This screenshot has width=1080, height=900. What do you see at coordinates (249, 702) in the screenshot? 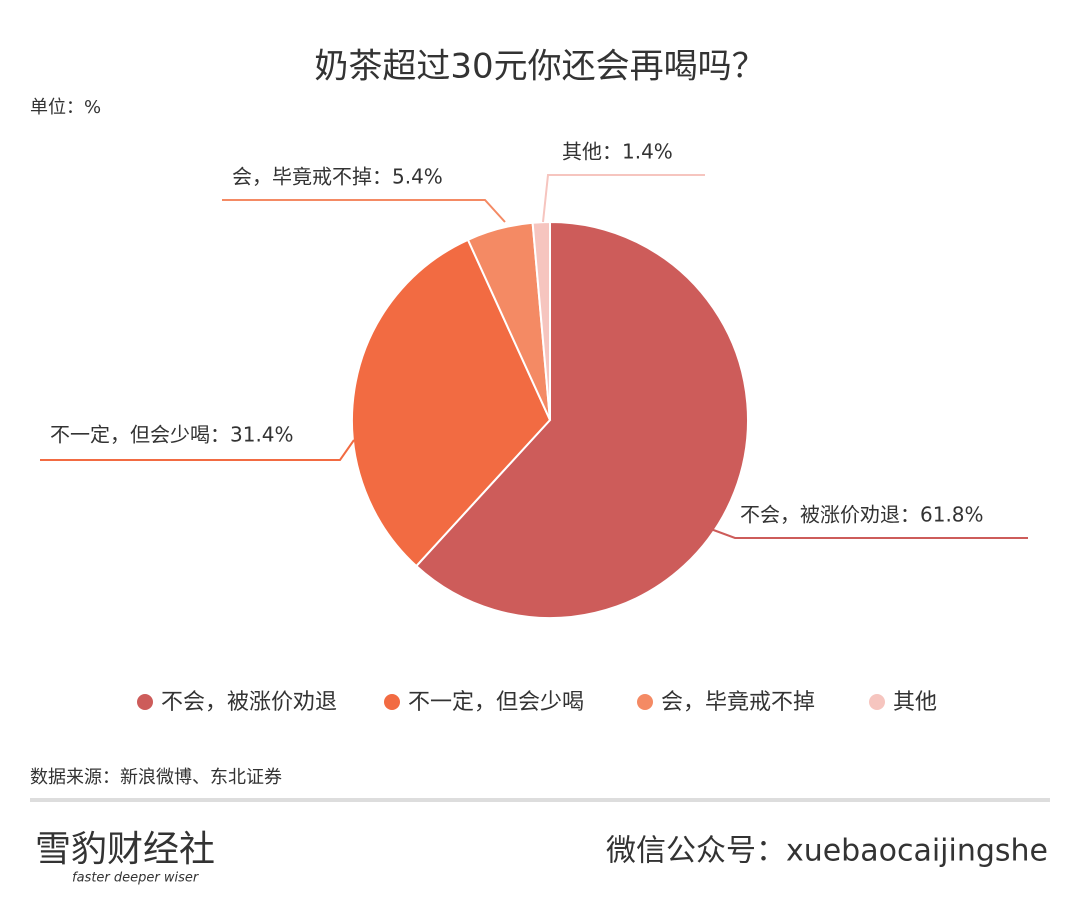
I see `legend-label: 不会，被涨价劝退` at bounding box center [249, 702].